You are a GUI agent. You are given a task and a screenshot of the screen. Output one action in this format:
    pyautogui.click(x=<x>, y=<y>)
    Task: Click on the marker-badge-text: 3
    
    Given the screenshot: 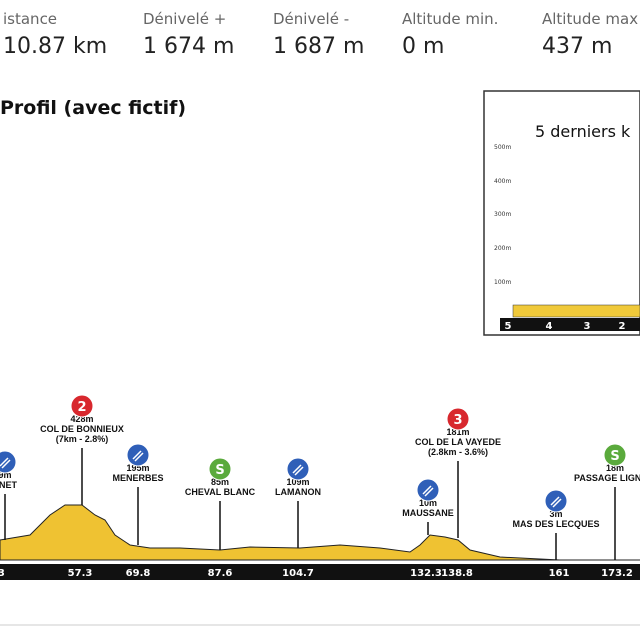 What is the action you would take?
    pyautogui.click(x=457, y=420)
    